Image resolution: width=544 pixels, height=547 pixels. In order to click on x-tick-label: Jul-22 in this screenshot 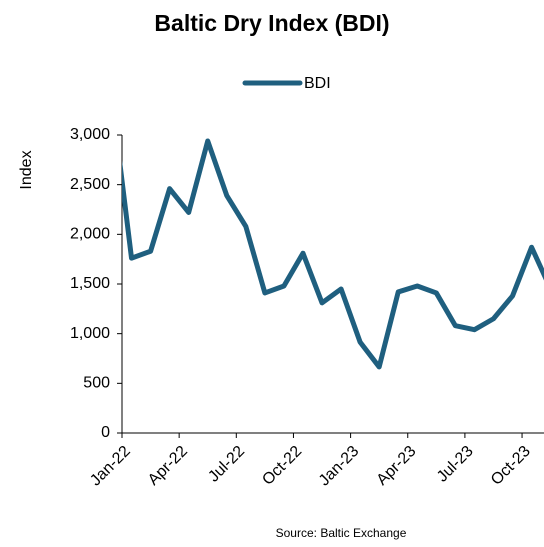, I will do `click(226, 464)`.